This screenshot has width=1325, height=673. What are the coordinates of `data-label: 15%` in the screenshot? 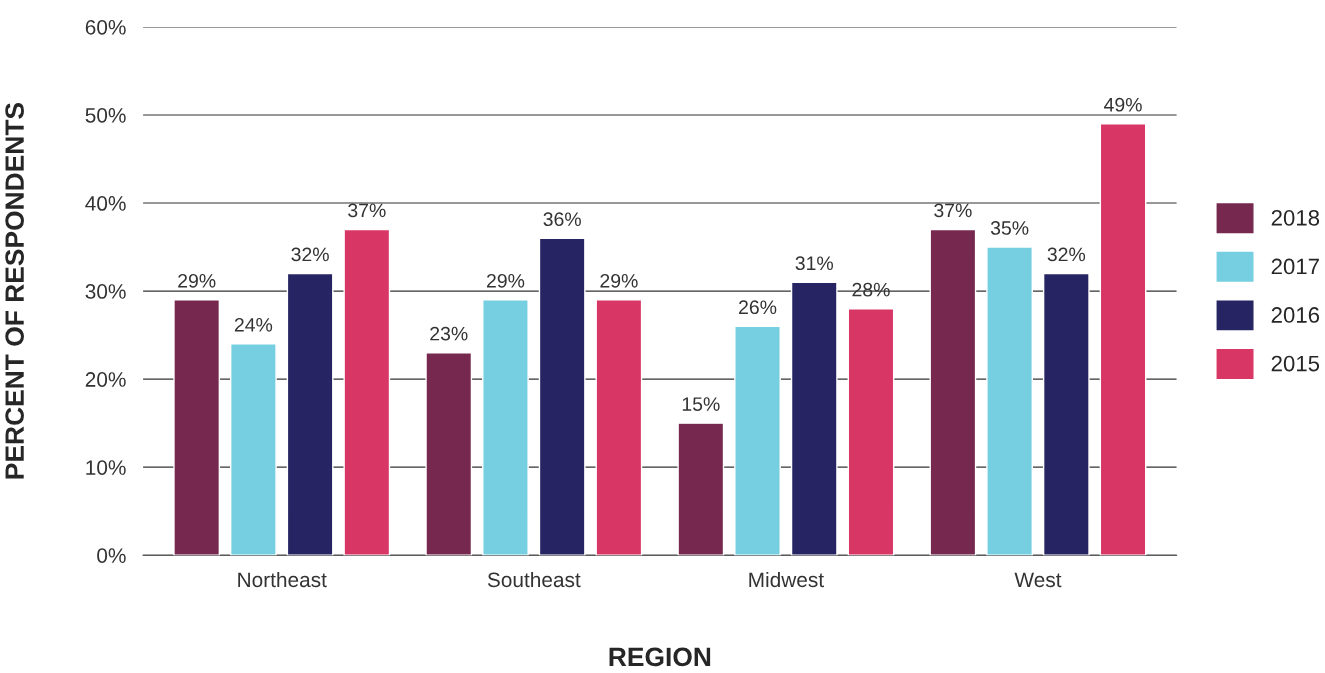 It's located at (701, 404).